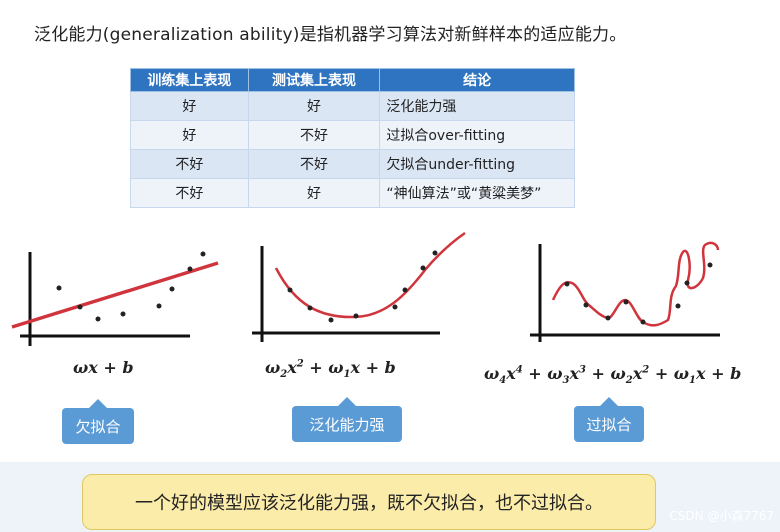 This screenshot has width=780, height=532. Describe the element at coordinates (314, 80) in the screenshot. I see `table-header: 测试集上表现` at that location.